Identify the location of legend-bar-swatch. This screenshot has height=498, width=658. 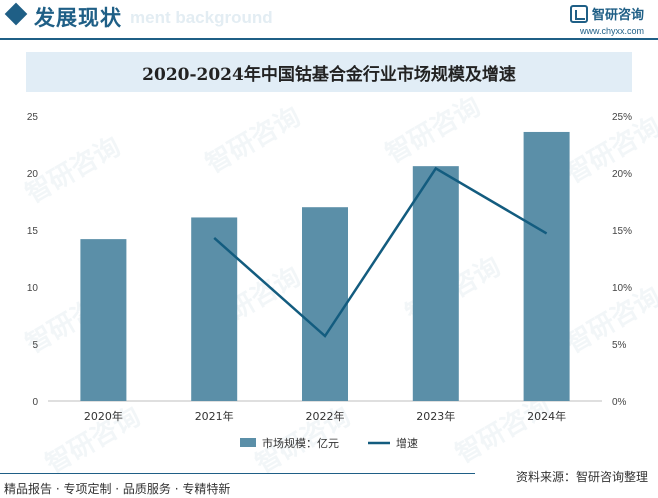
(248, 442).